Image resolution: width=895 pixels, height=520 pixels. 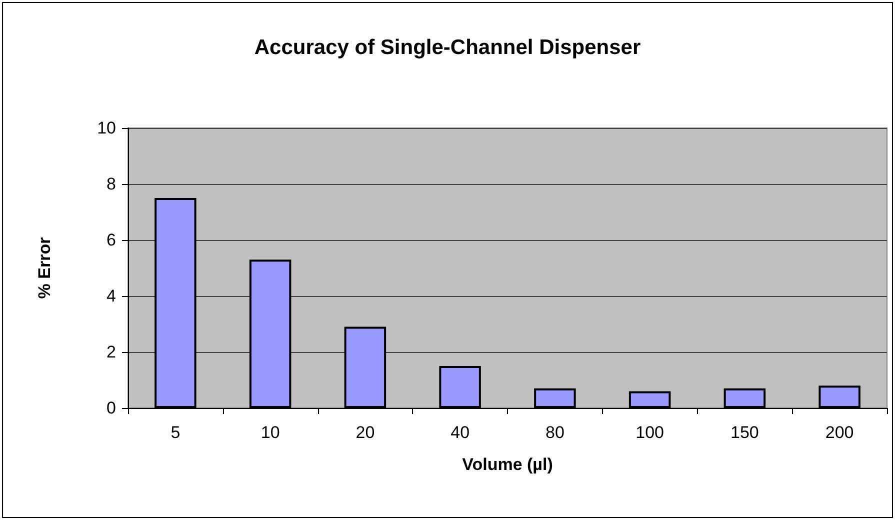 I want to click on x-tick-label: 100, so click(x=650, y=432).